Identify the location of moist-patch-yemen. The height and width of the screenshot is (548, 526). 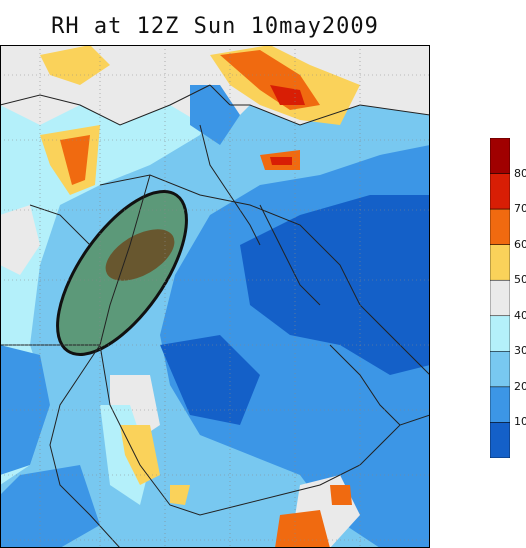
(140, 455).